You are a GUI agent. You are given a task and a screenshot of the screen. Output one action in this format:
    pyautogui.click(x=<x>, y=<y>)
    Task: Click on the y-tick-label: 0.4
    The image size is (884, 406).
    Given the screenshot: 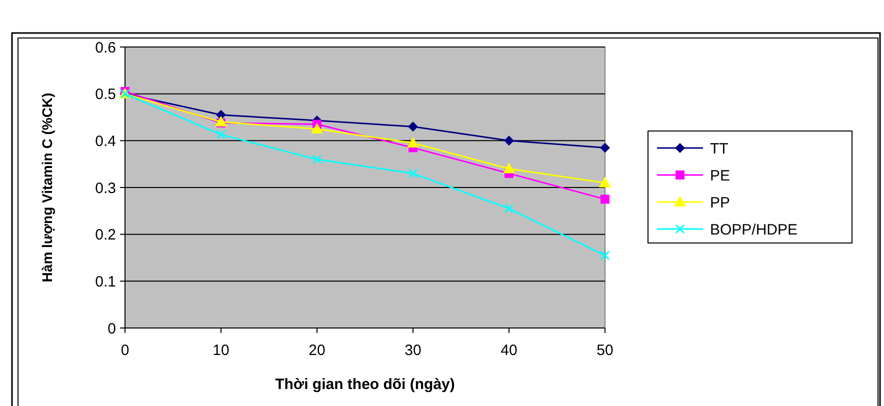 What is the action you would take?
    pyautogui.click(x=105, y=141)
    